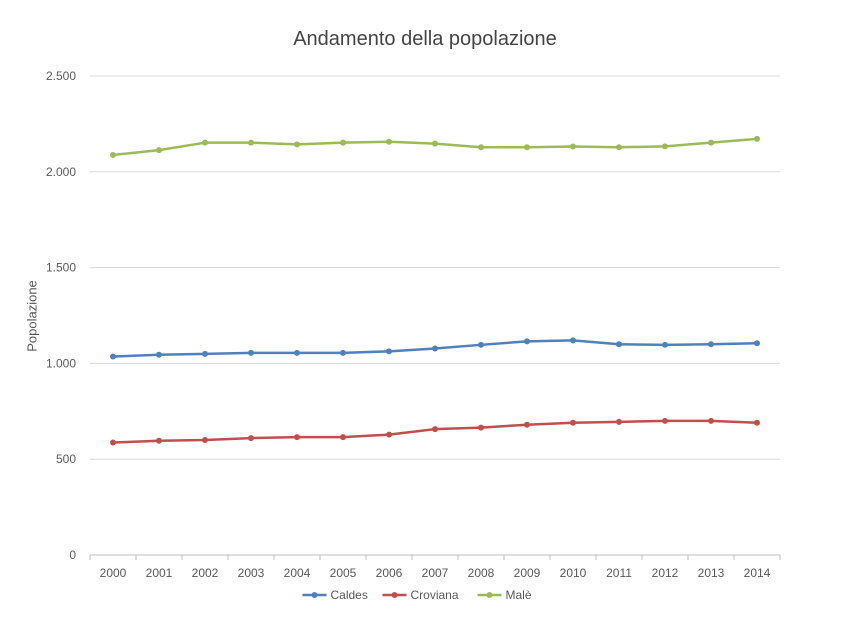 The height and width of the screenshot is (638, 850). What do you see at coordinates (425, 39) in the screenshot?
I see `chart-title: Andamento della popolazione` at bounding box center [425, 39].